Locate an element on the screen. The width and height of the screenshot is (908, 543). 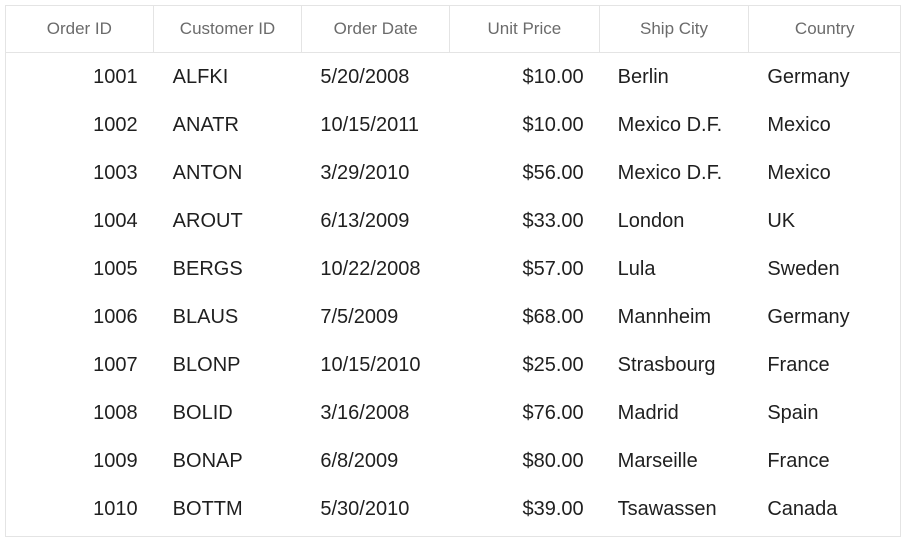
order-id-cell: 1002 is located at coordinates (115, 124).